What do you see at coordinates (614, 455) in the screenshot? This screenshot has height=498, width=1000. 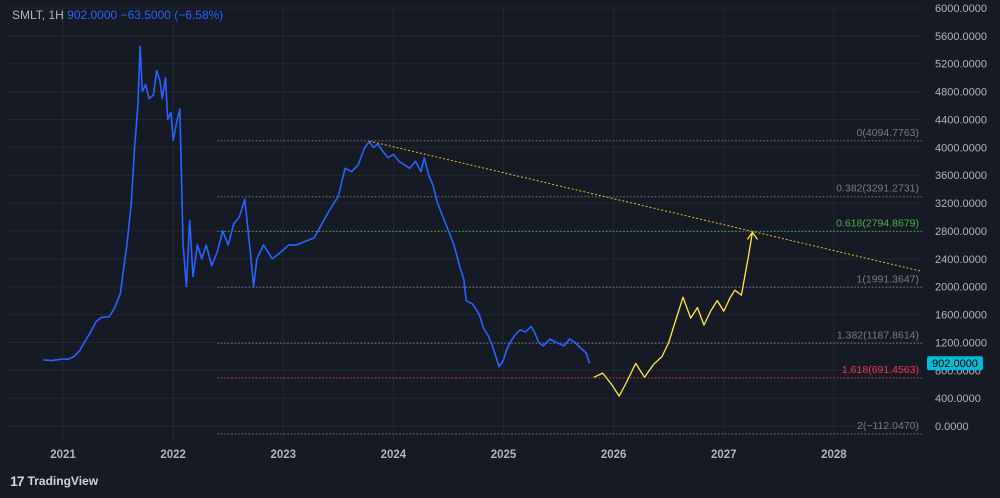 I see `x-tick-label: 2026` at bounding box center [614, 455].